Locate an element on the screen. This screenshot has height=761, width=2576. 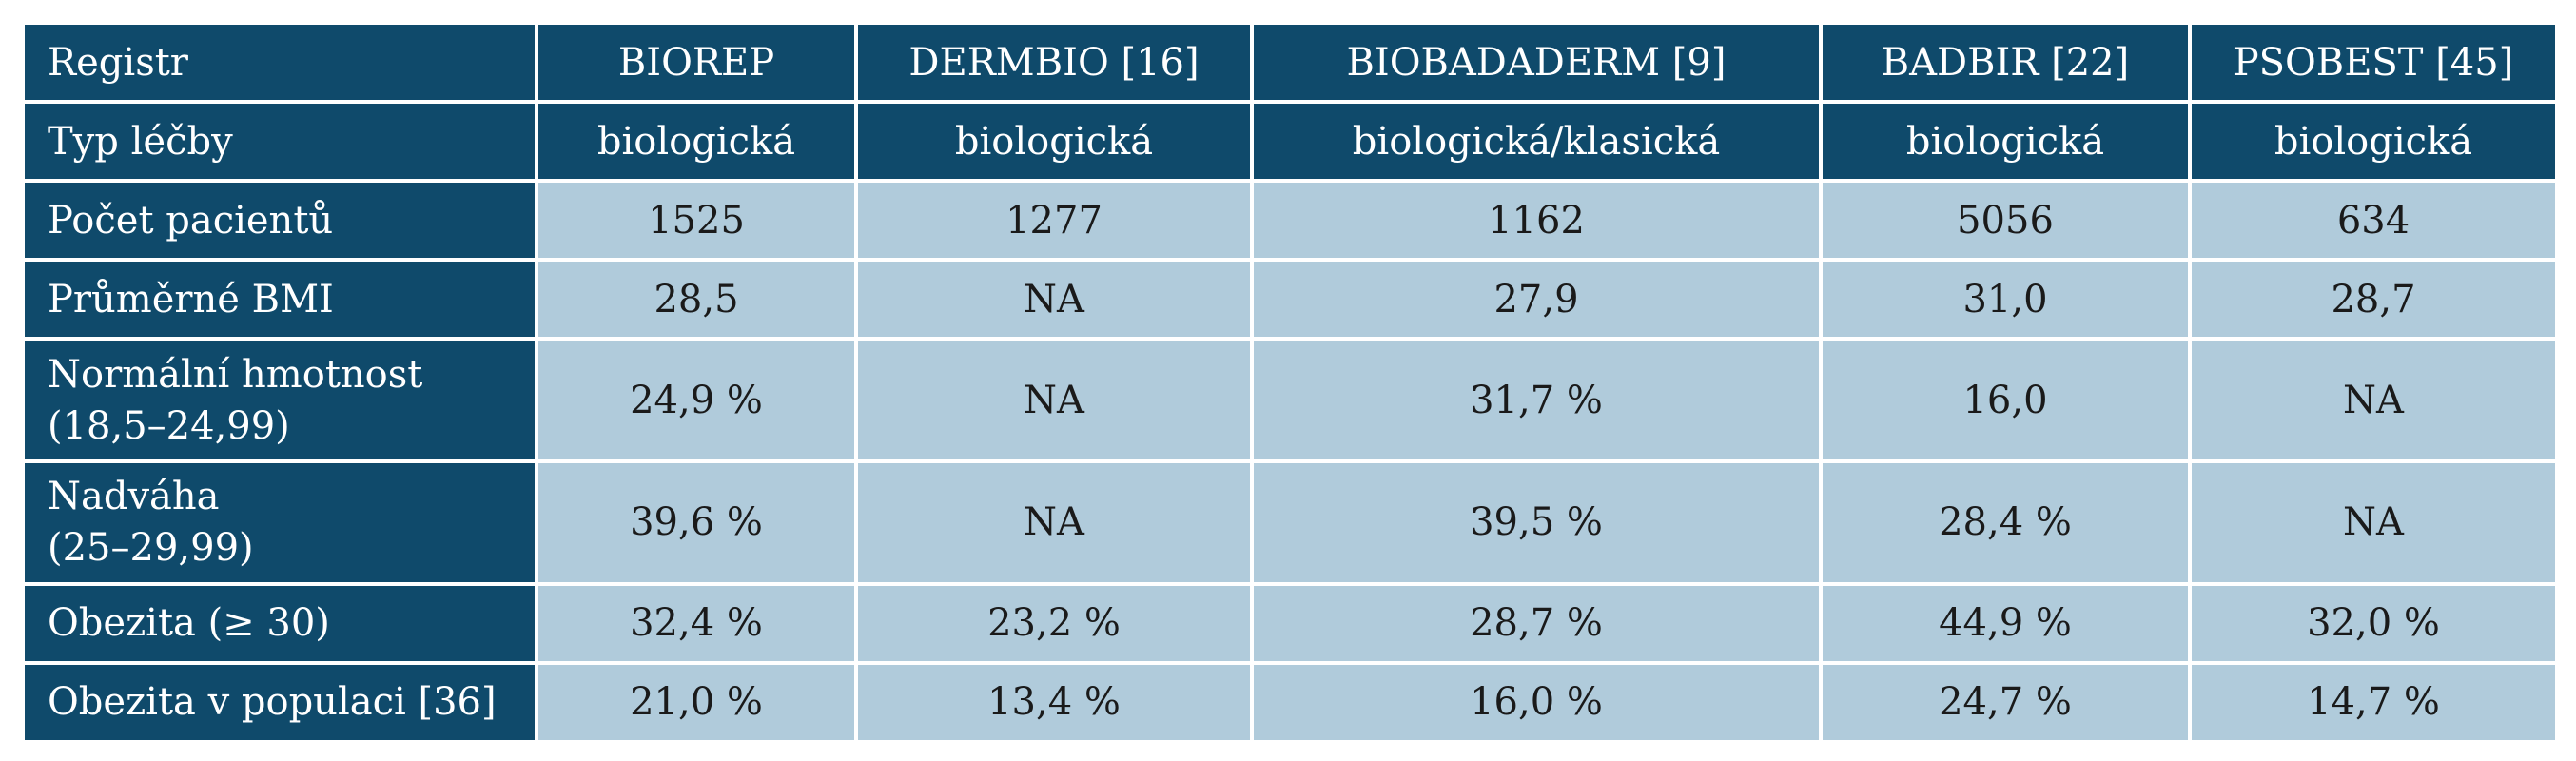
table-cell: 31,7 % is located at coordinates (1537, 400).